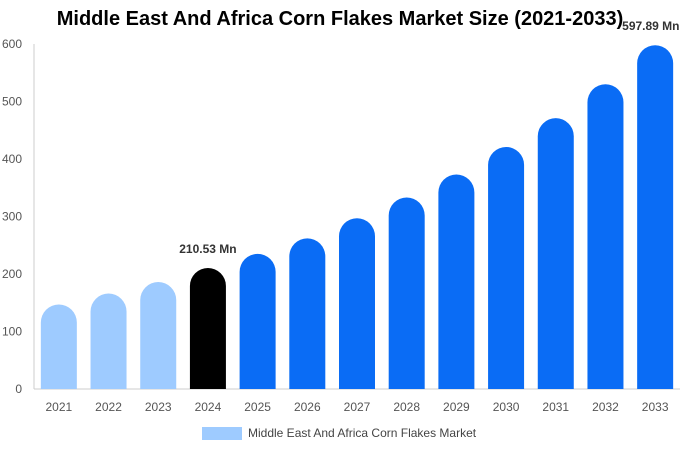  Describe the element at coordinates (555, 254) in the screenshot. I see `bar-2031` at that location.